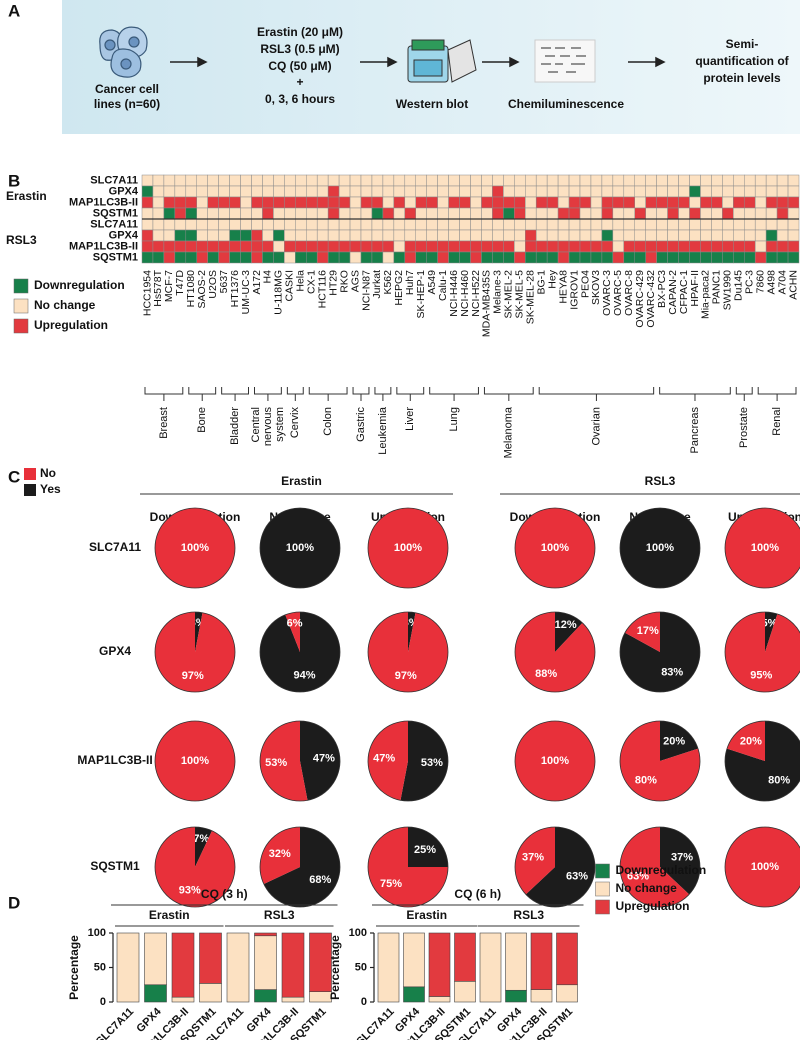  What do you see at coordinates (661, 870) in the screenshot?
I see `legend-label: Downregulation` at bounding box center [661, 870].